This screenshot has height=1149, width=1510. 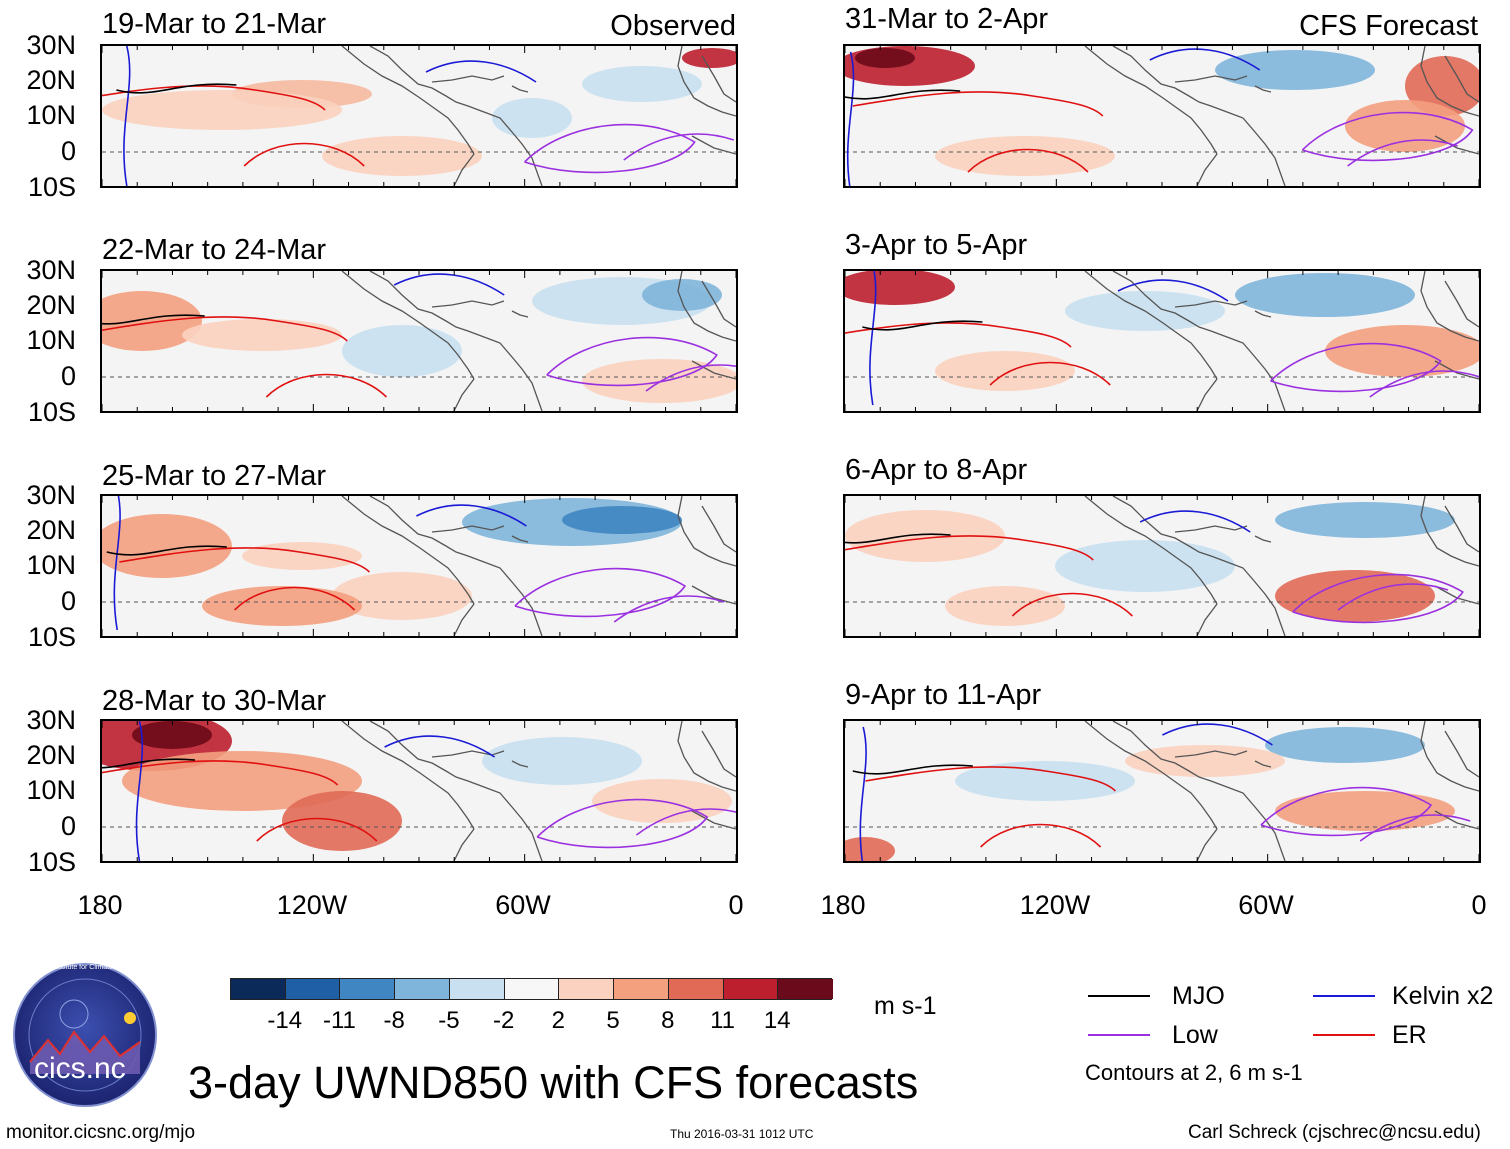 What do you see at coordinates (1198, 996) in the screenshot?
I see `legend-label-mjo: MJO` at bounding box center [1198, 996].